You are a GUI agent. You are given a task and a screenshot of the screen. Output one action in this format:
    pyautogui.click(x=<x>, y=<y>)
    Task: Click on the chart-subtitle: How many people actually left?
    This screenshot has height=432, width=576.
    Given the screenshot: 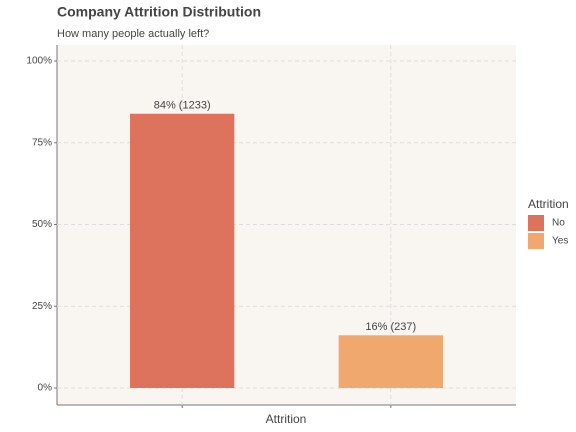 What is the action you would take?
    pyautogui.click(x=133, y=34)
    